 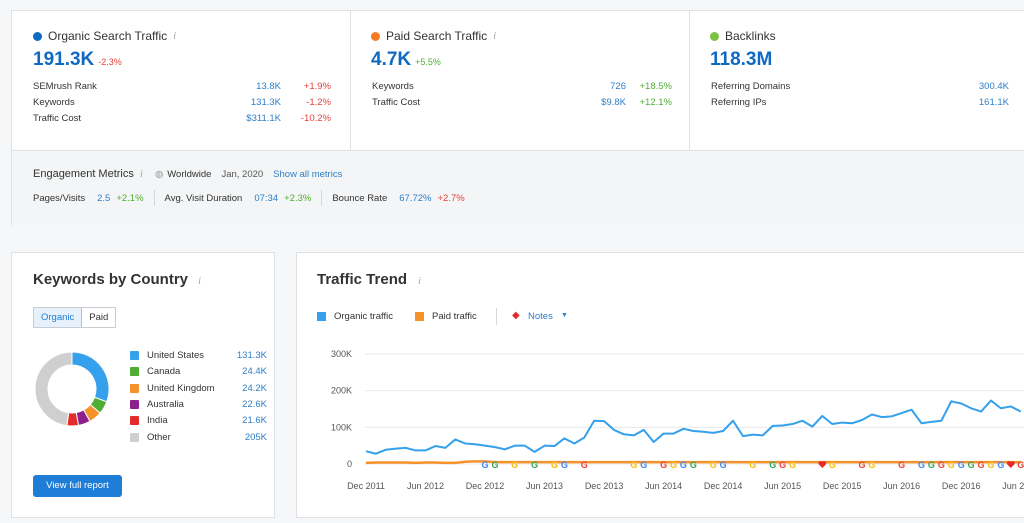 What do you see at coordinates (739, 102) in the screenshot?
I see `metric-label: Referring IPs` at bounding box center [739, 102].